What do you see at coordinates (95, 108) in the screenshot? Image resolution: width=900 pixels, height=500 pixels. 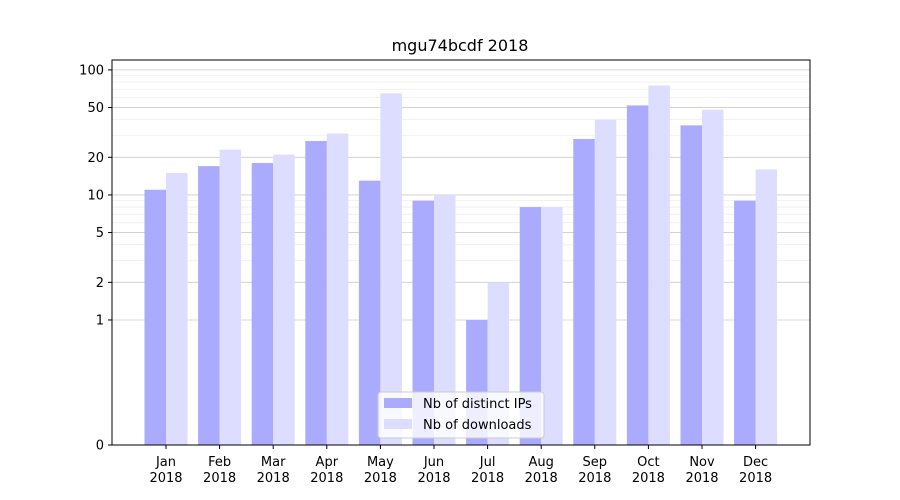 I see `y-tick-label: 50` at bounding box center [95, 108].